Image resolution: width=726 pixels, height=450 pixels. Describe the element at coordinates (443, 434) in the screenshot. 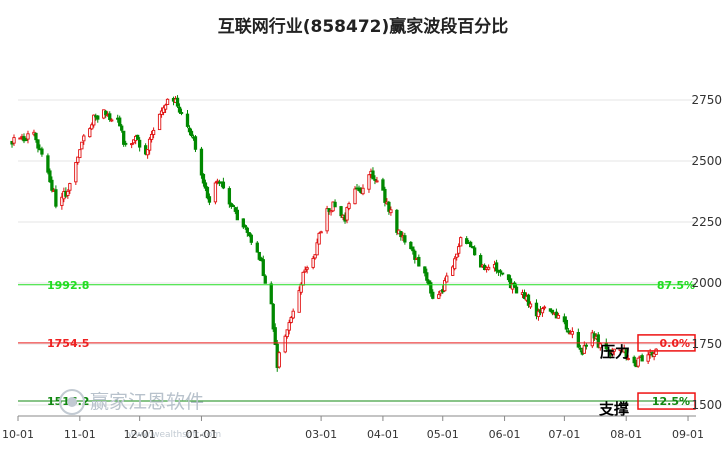

I see `x-tick-label: 05-01` at that location.